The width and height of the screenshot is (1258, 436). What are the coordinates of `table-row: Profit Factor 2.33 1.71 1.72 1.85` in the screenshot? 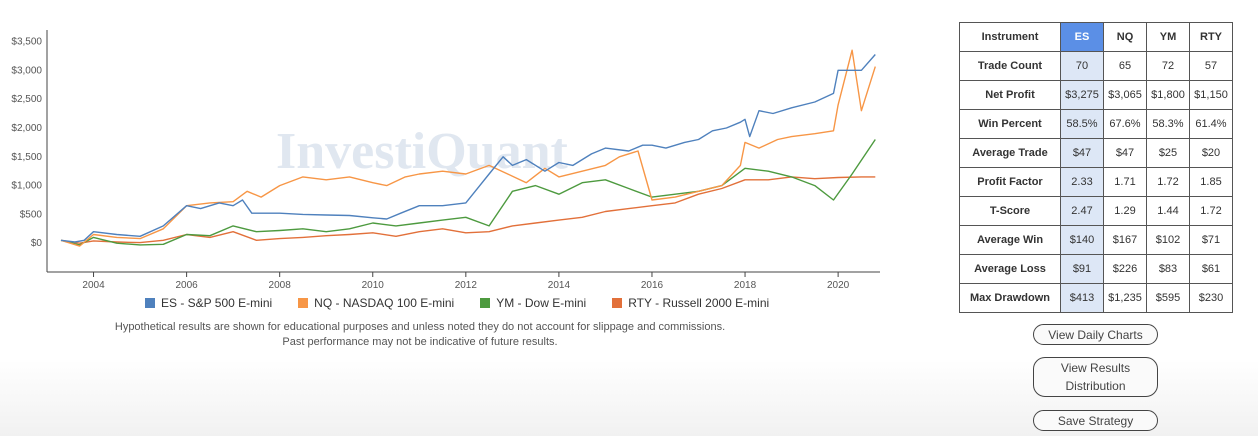 It's located at (1096, 182).